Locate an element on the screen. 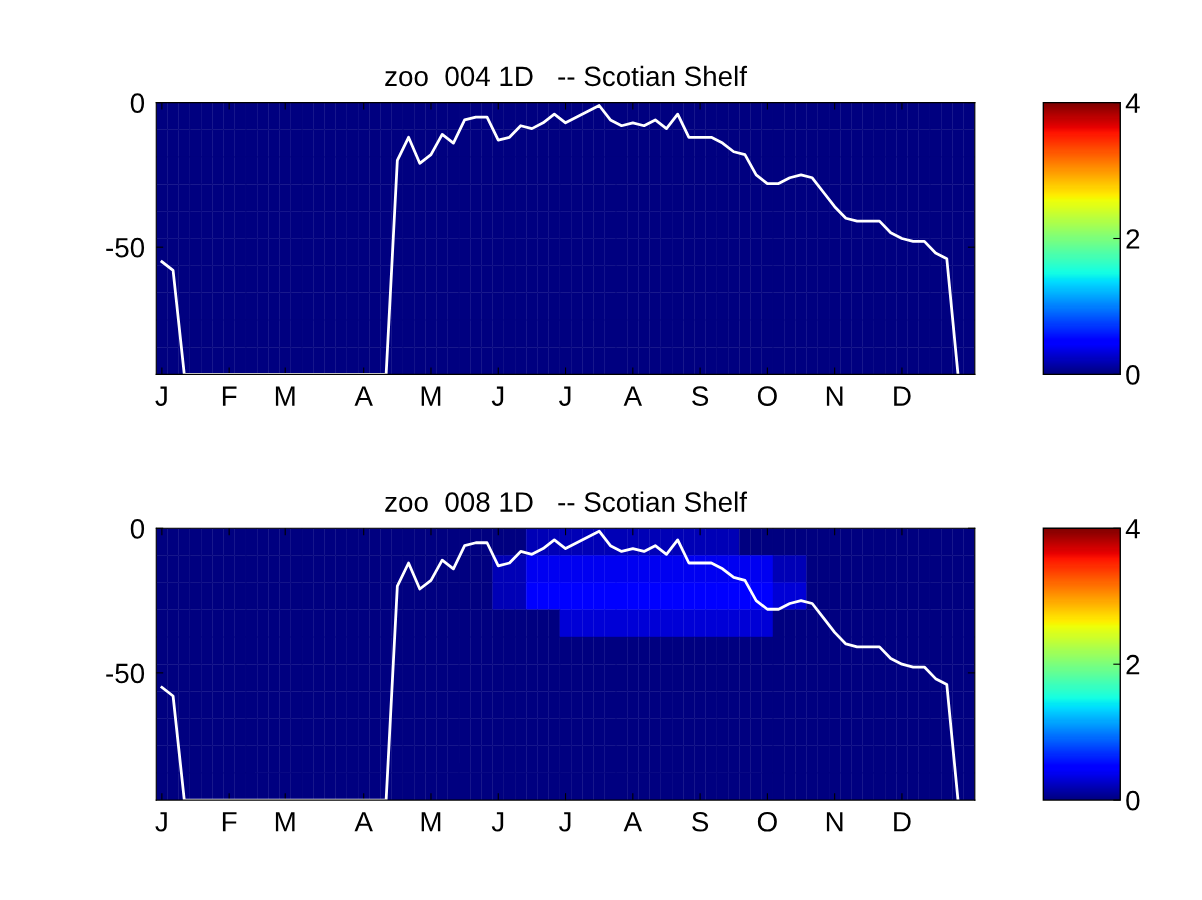  chart-title: zoo 008 1D -- Scotian Shelf is located at coordinates (566, 501).